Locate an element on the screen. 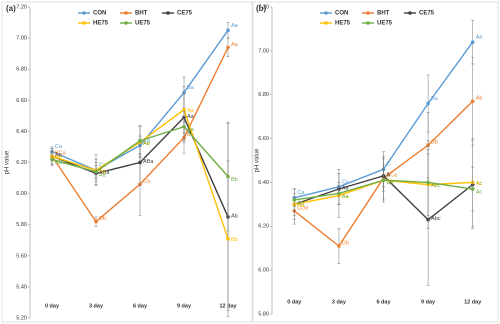  x-tick-label: 0 day is located at coordinates (52, 306).